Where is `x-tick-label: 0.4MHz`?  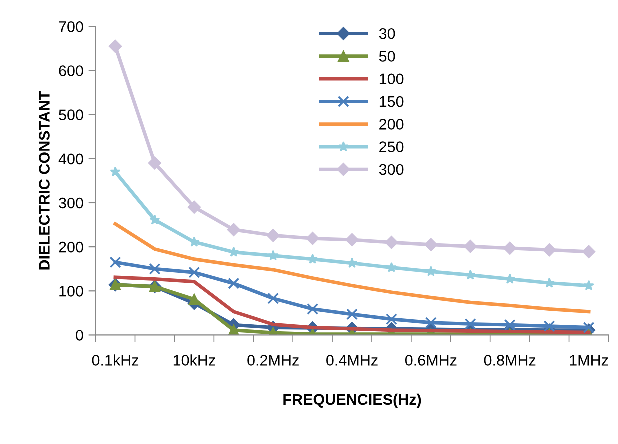 x-tick-label: 0.4MHz is located at coordinates (352, 360).